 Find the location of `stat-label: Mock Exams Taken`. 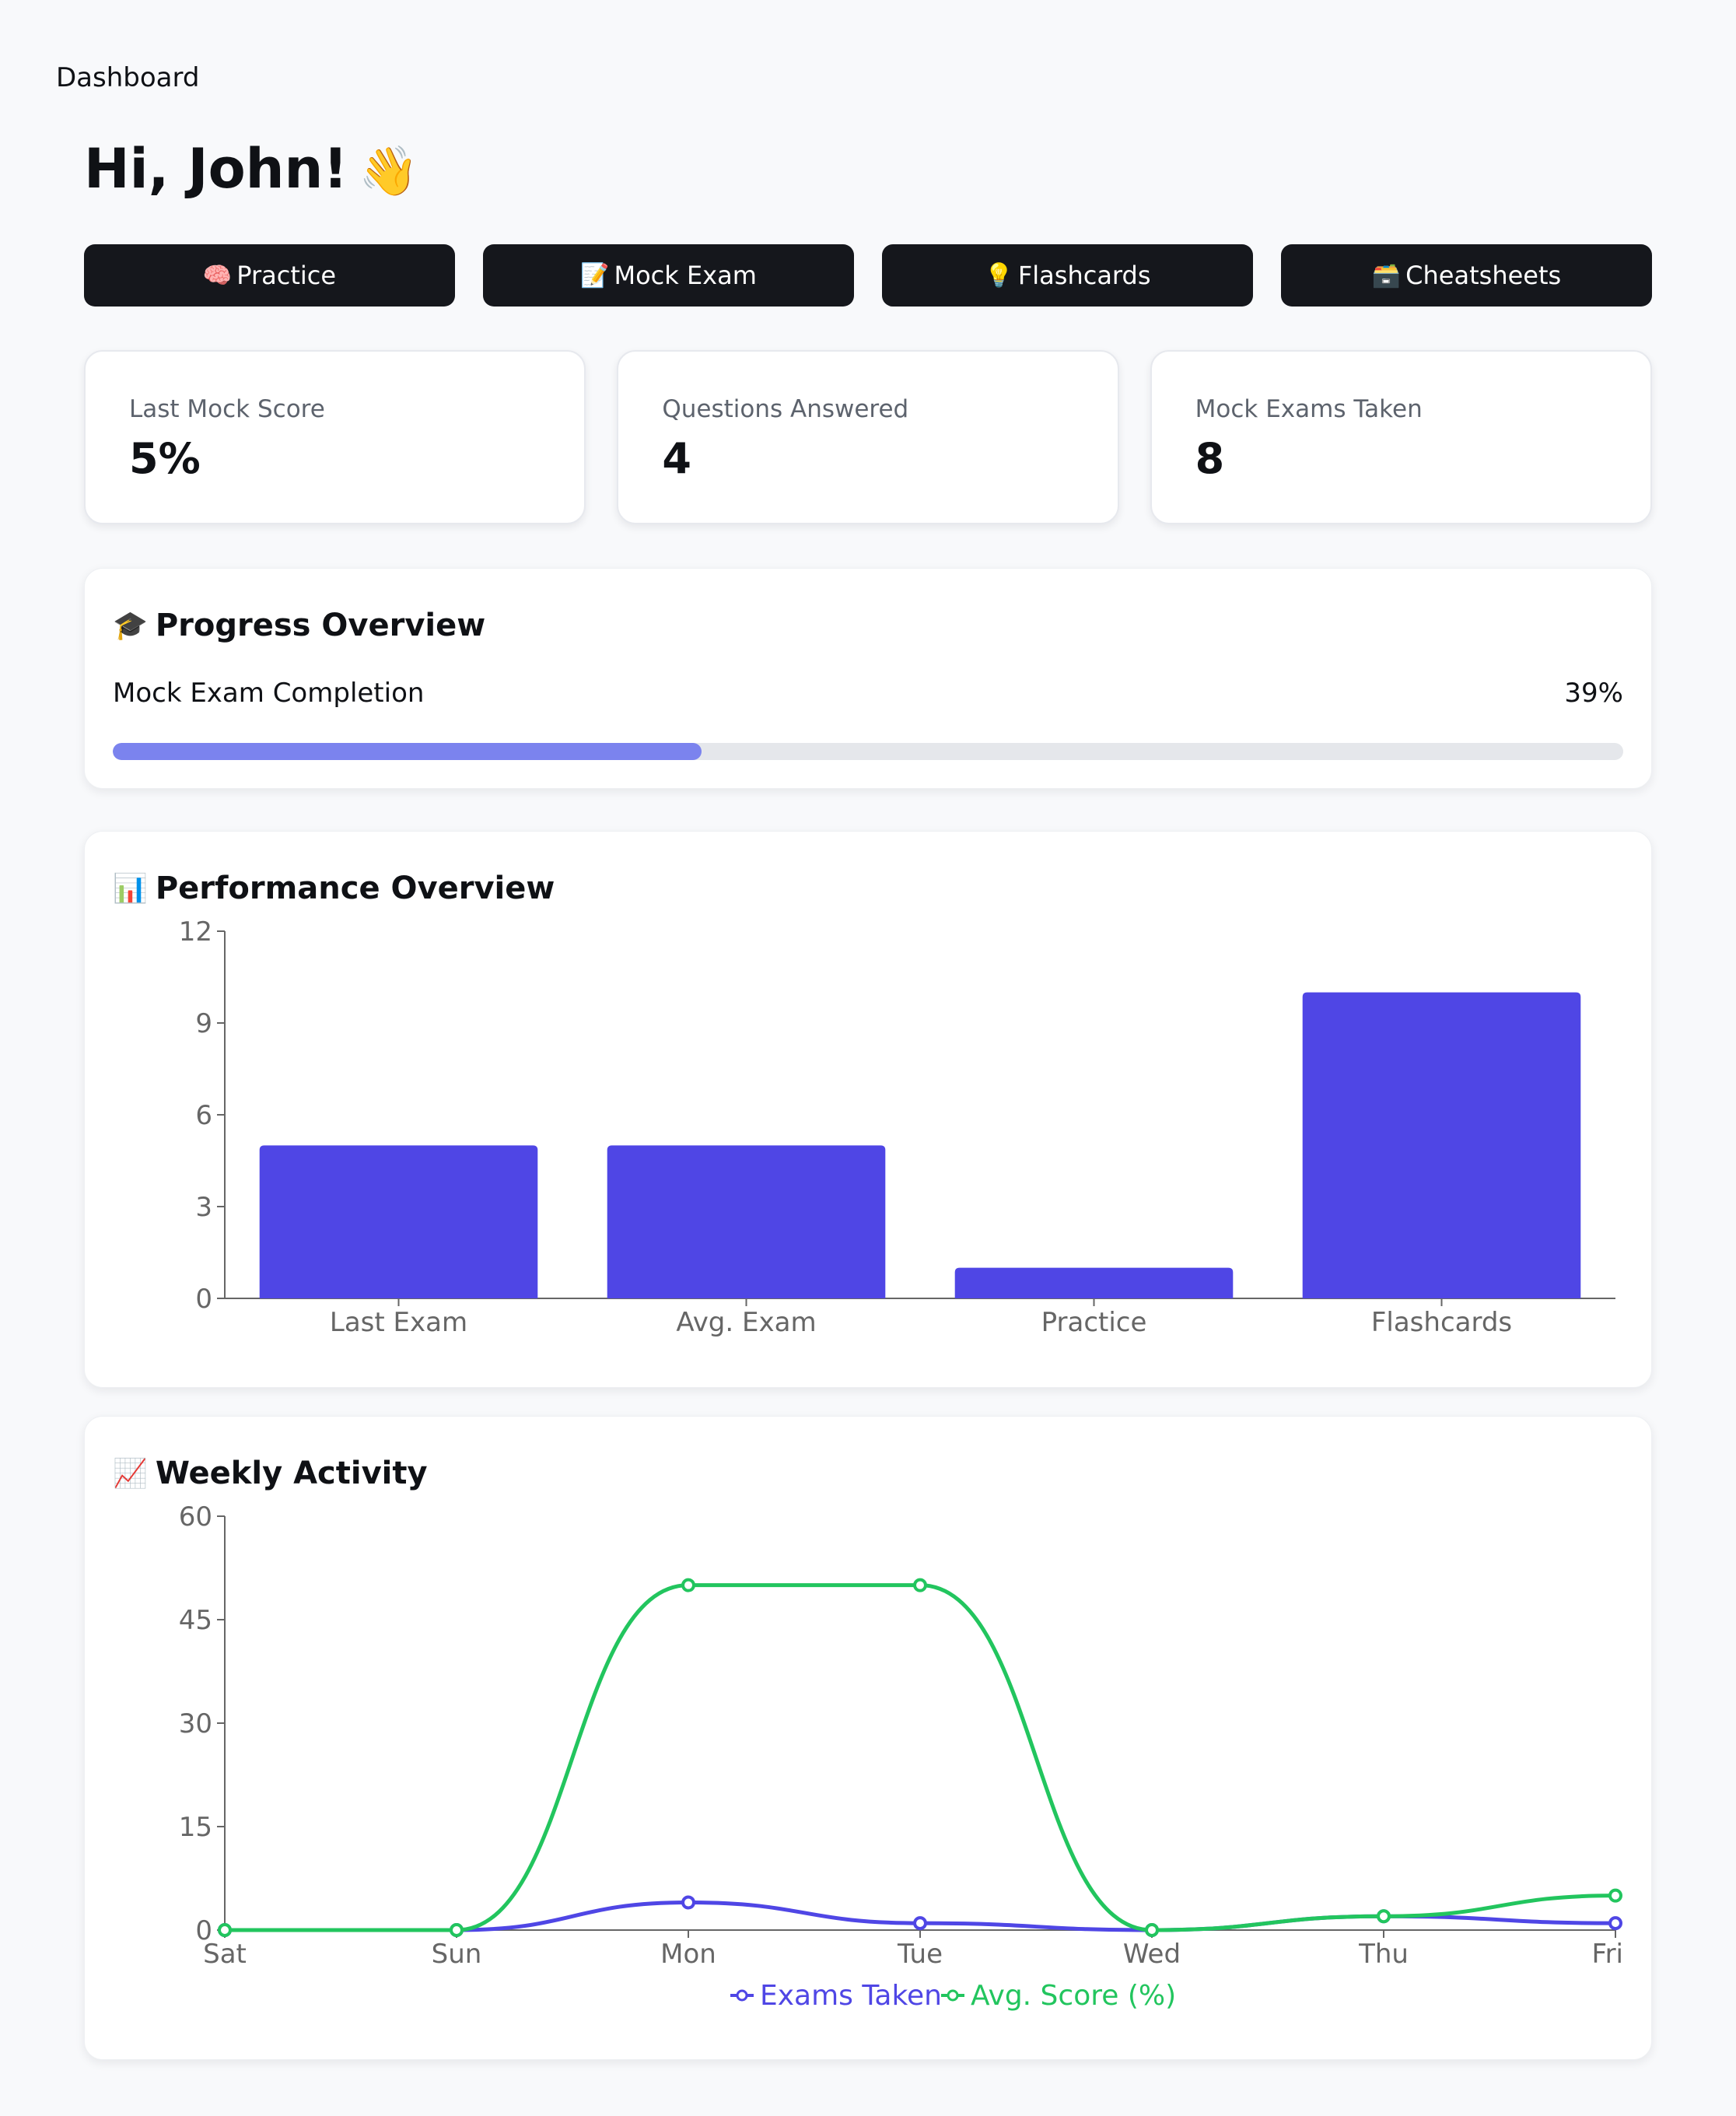

stat-label: Mock Exams Taken is located at coordinates (1309, 409).